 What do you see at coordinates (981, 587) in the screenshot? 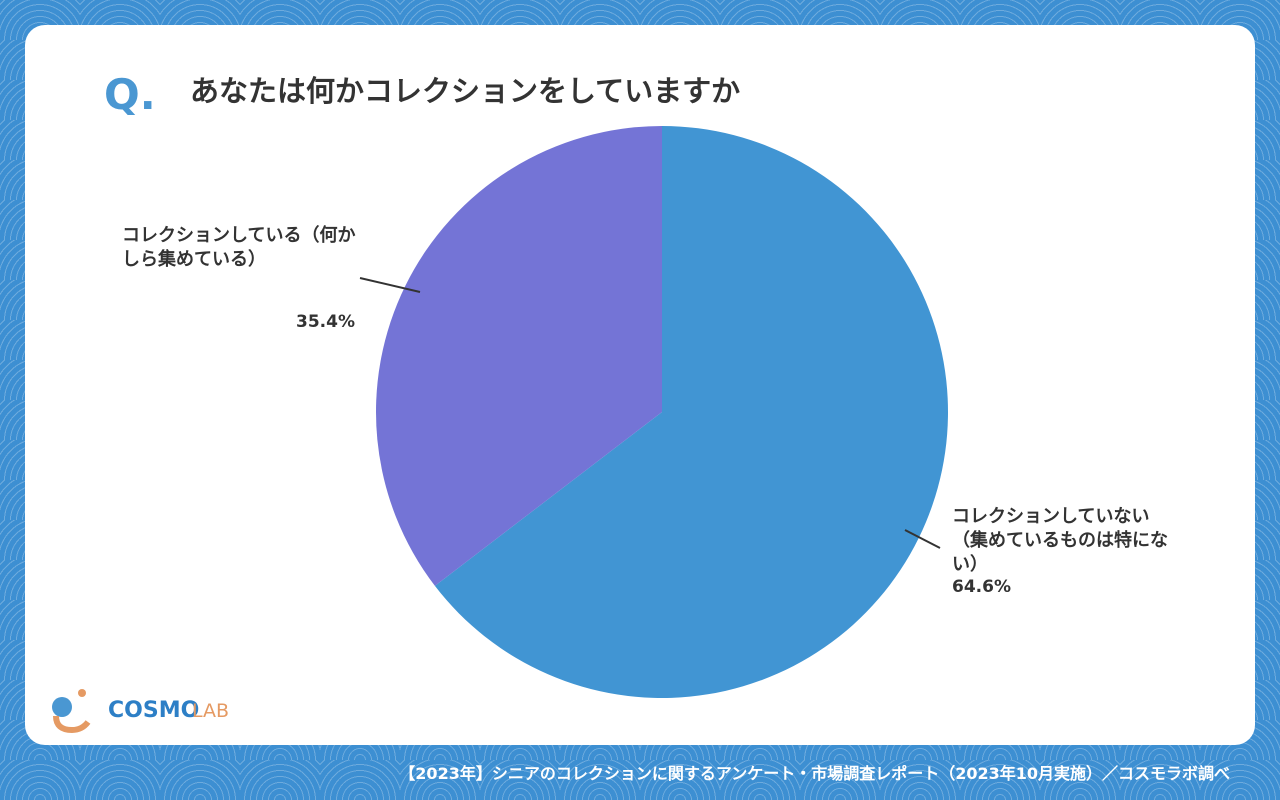
I see `value-label: 64.6%` at bounding box center [981, 587].